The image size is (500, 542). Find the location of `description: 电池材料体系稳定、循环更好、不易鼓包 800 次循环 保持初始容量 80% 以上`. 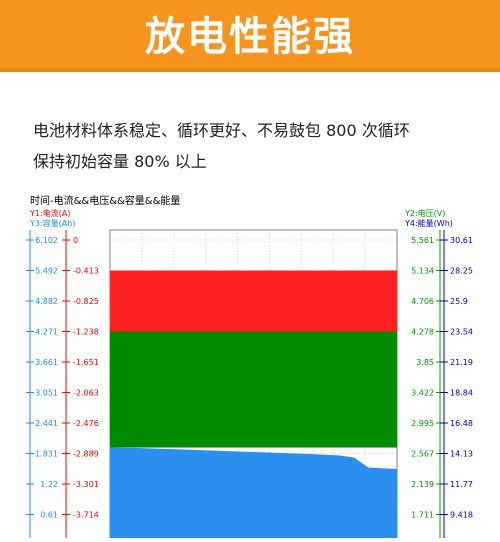

description: 电池材料体系稳定、循环更好、不易鼓包 800 次循环 保持初始容量 80% 以上 is located at coordinates (258, 146).